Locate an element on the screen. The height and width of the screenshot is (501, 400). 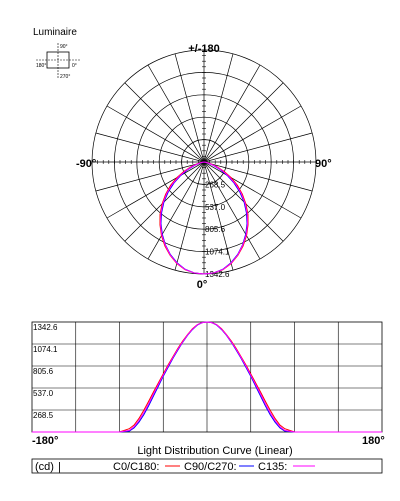
polar-top-label: +/-180 is located at coordinates (204, 49).